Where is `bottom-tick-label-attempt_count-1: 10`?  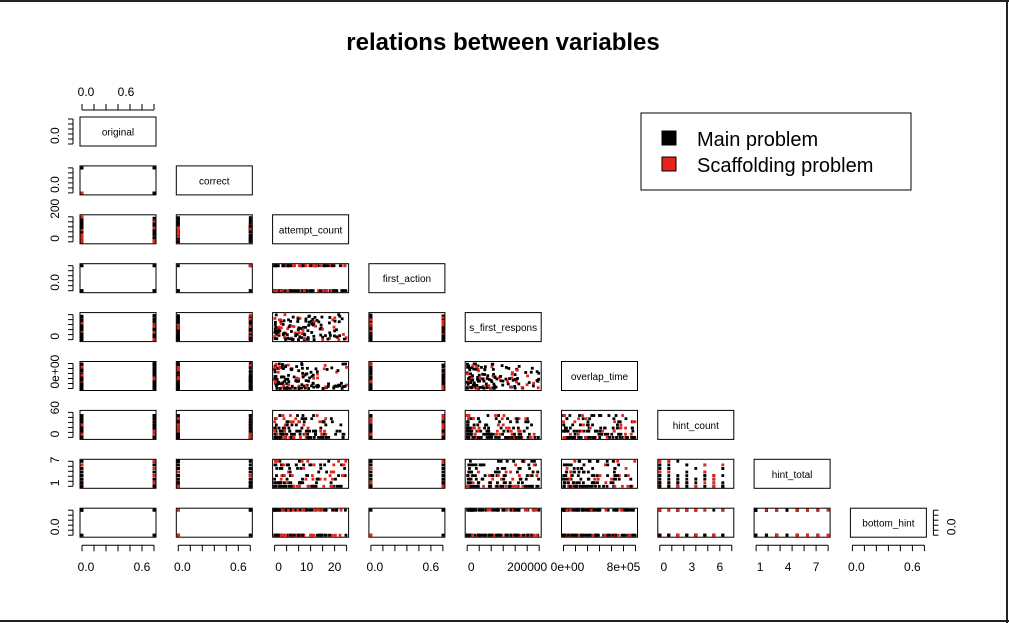 bottom-tick-label-attempt_count-1: 10 is located at coordinates (307, 567).